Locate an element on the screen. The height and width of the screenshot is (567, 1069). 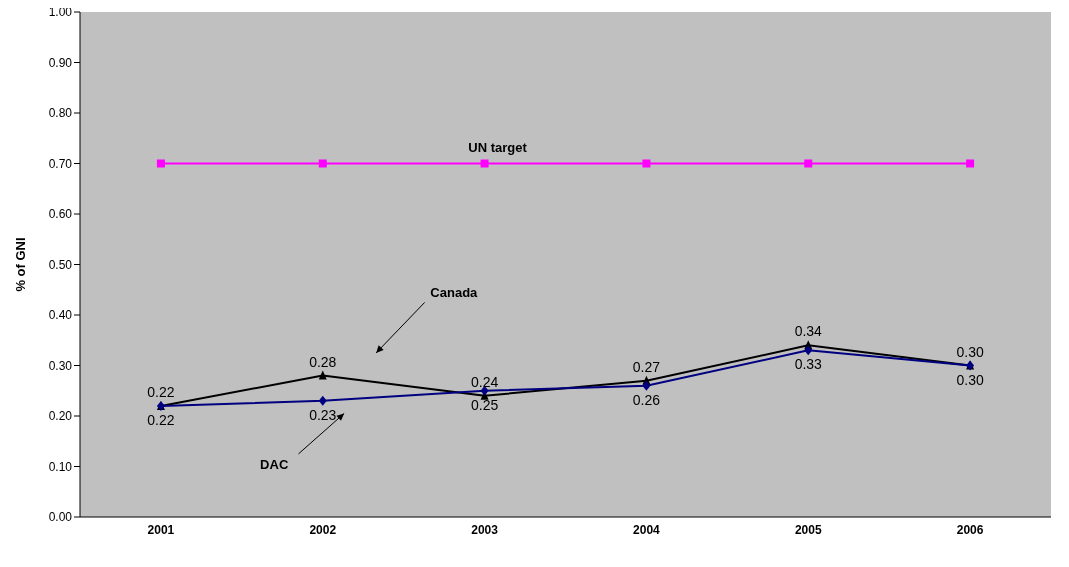
data-label: 0.25 is located at coordinates (484, 404).